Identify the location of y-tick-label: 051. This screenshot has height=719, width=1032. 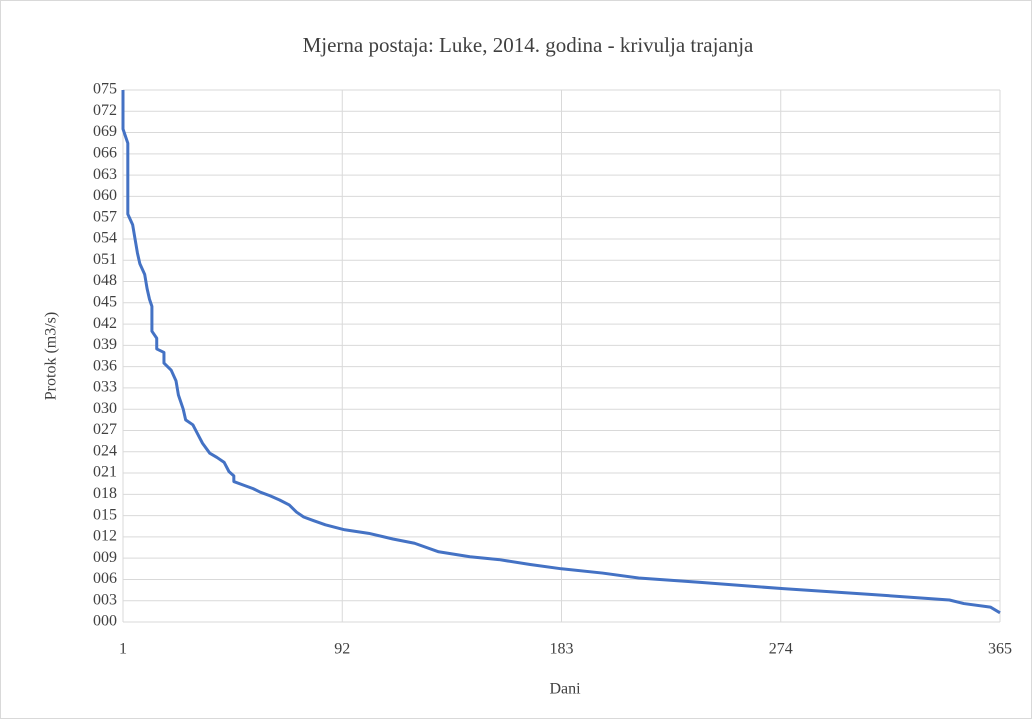
(105, 259).